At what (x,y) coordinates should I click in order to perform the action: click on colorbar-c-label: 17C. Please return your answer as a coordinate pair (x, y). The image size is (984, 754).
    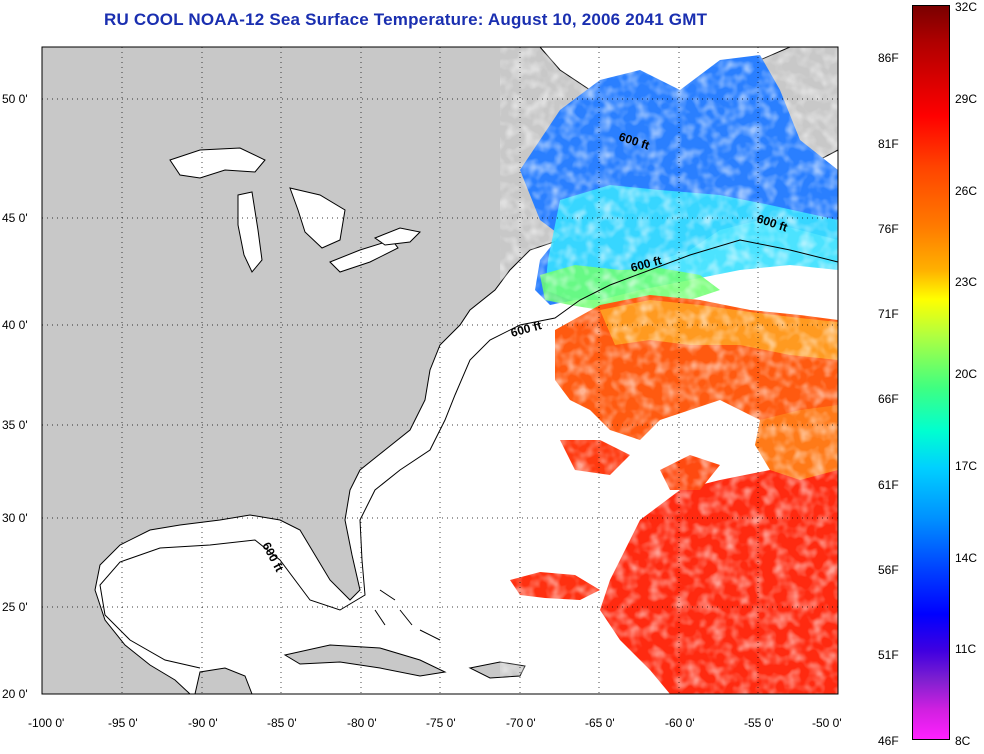
    Looking at the image, I should click on (966, 466).